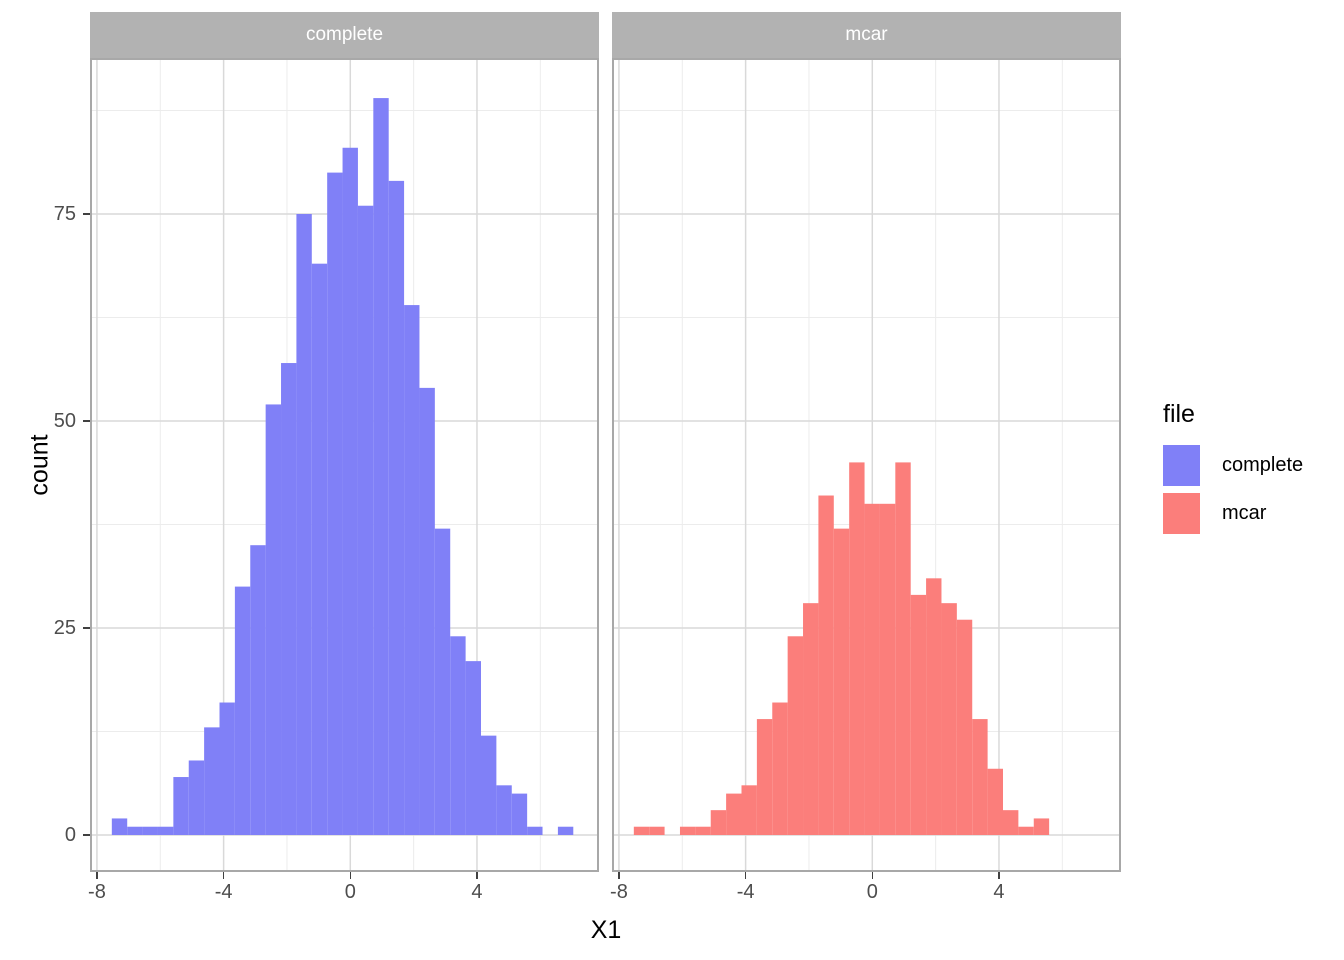 This screenshot has height=960, width=1344. I want to click on legend: file complete mcar, so click(1248, 470).